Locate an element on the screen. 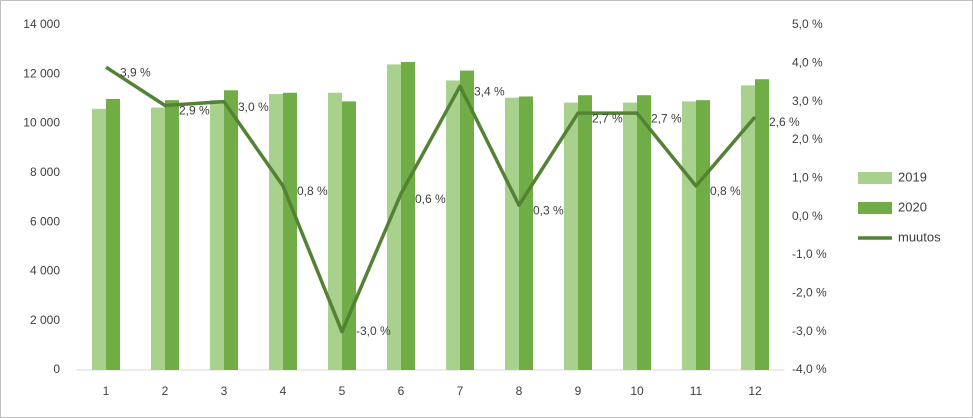  data-label: 3,4 % is located at coordinates (489, 92).